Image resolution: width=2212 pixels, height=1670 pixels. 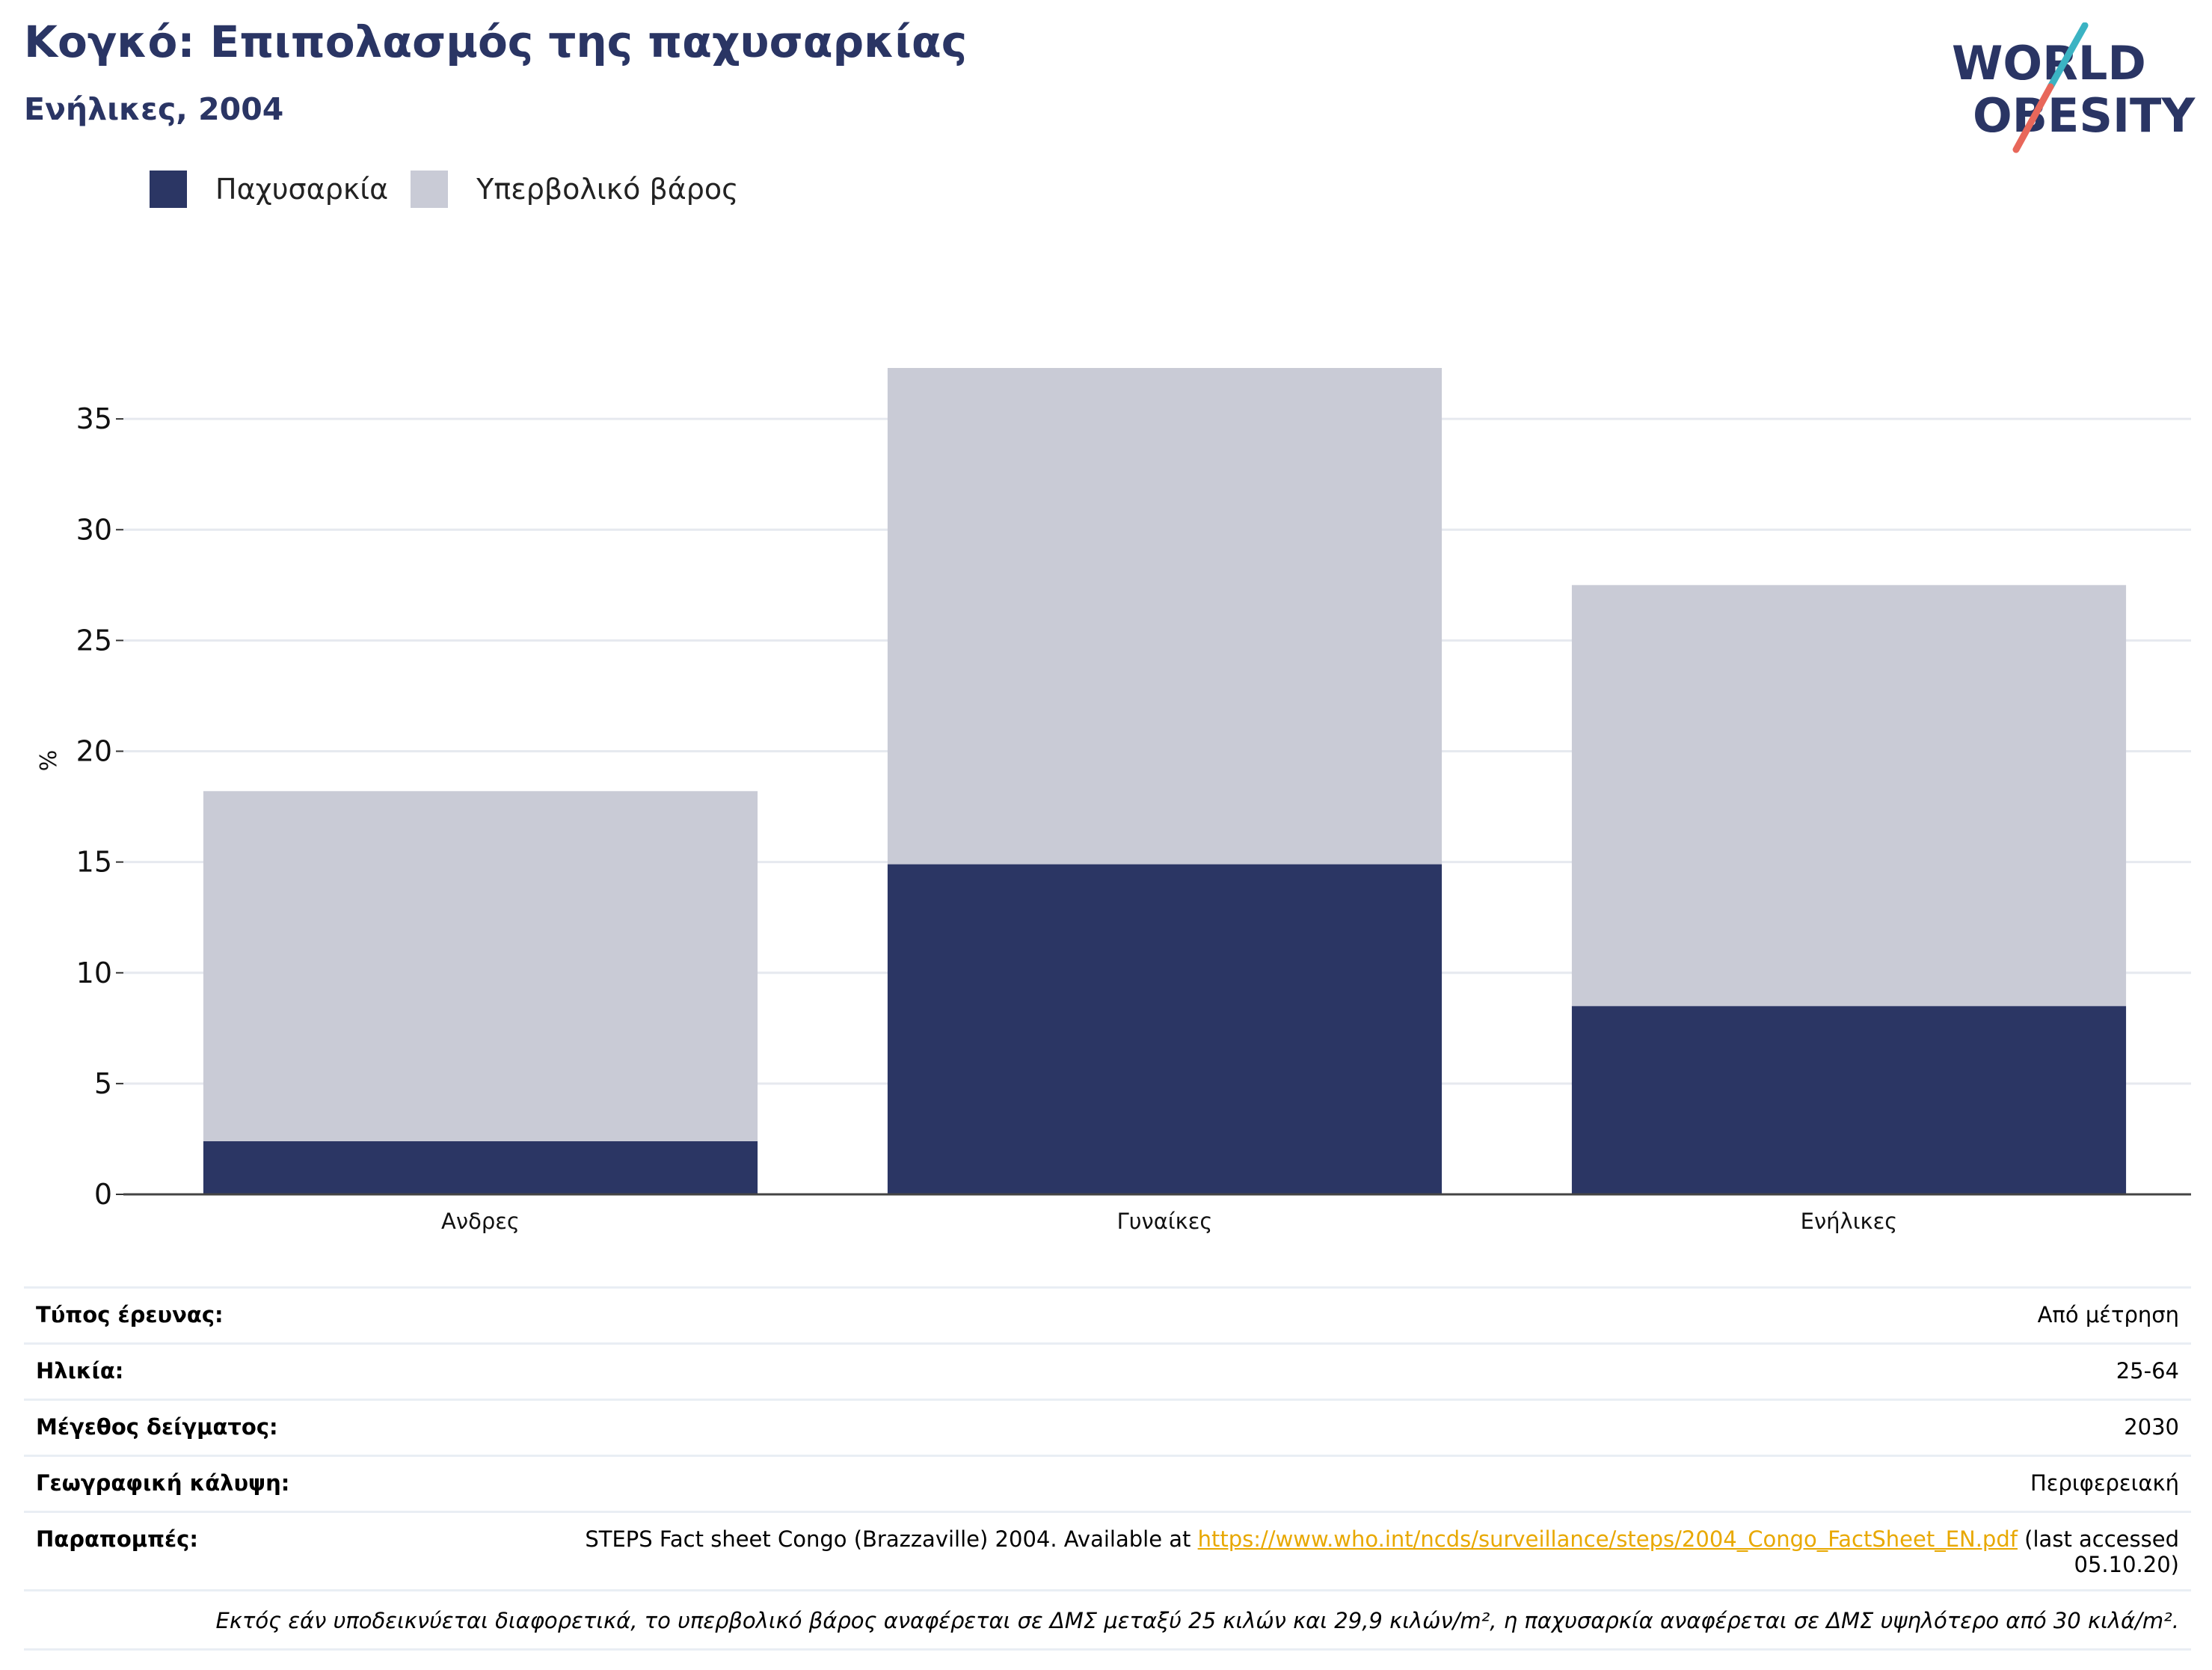 I want to click on y-tick-label: 25, so click(x=94, y=640).